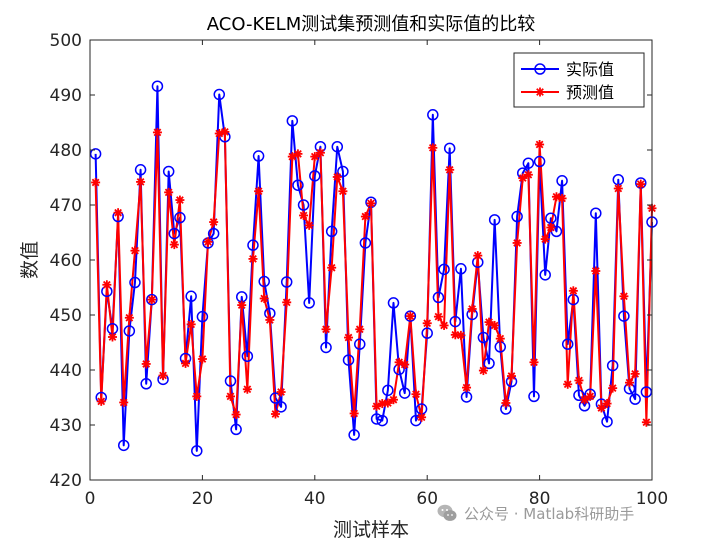 This screenshot has width=715, height=542. Describe the element at coordinates (371, 530) in the screenshot. I see `x-axis-title: 测试样本` at that location.